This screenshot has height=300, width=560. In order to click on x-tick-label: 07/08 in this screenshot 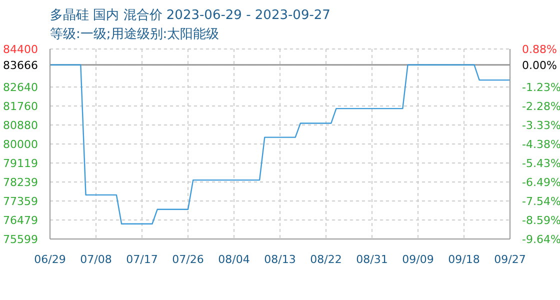, I will do `click(96, 259)`.